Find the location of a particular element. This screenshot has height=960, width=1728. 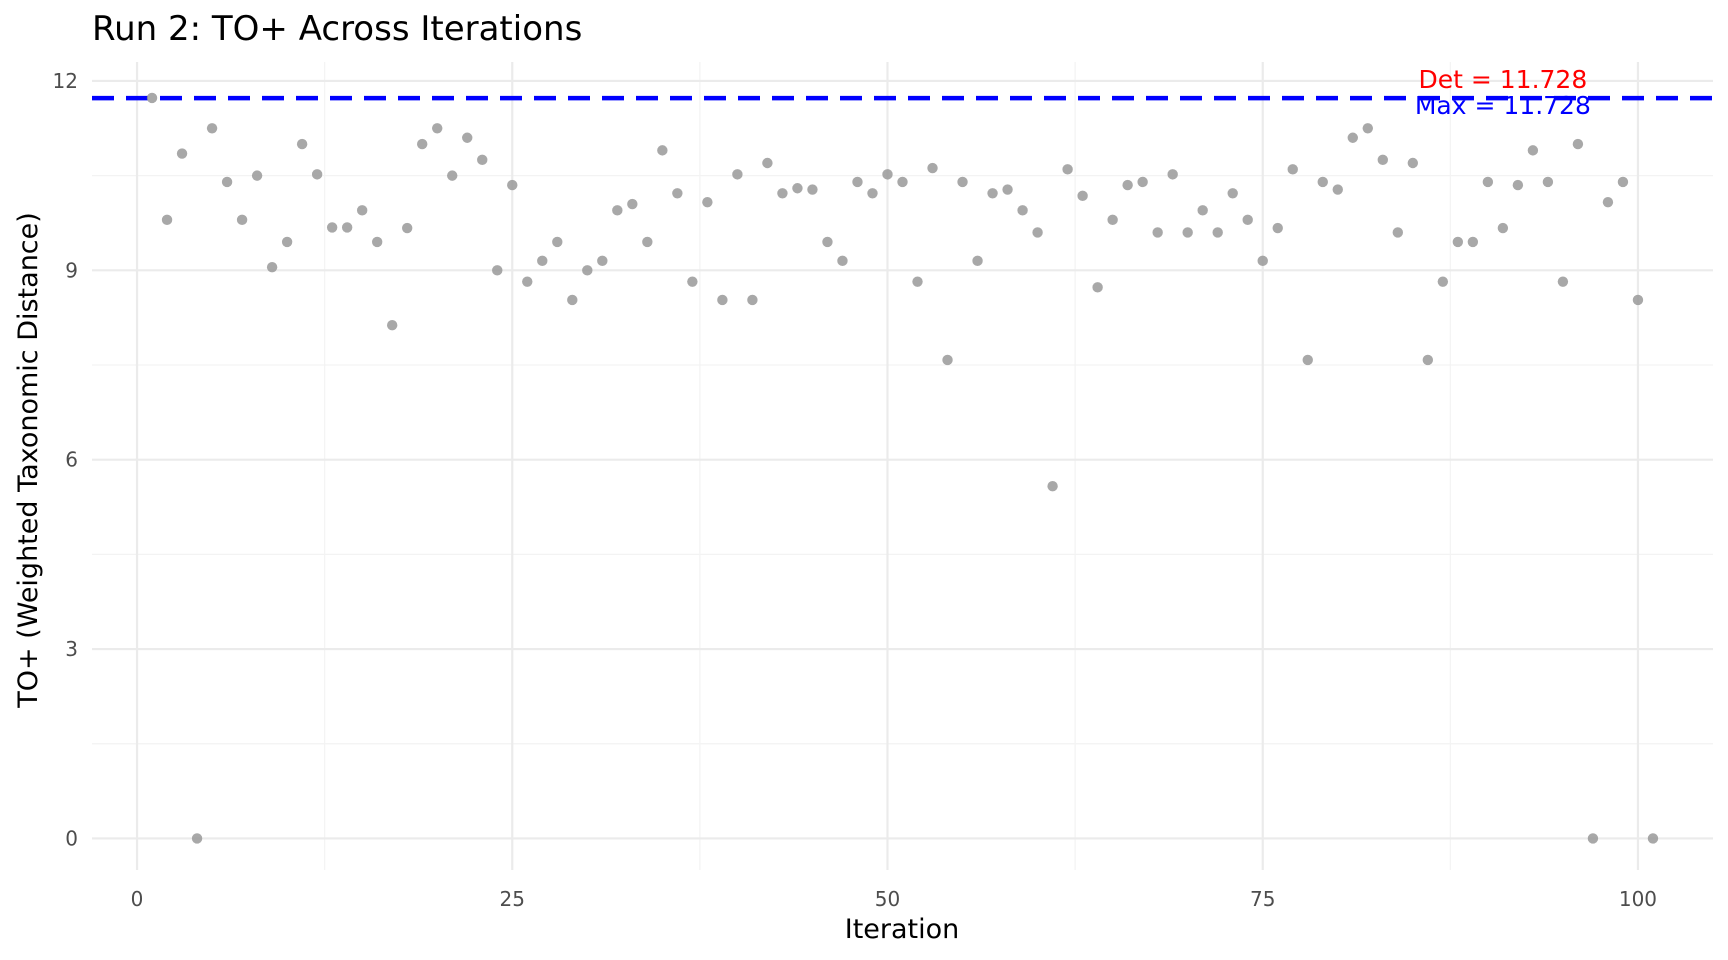

y-tick-label: 0 is located at coordinates (71, 838).